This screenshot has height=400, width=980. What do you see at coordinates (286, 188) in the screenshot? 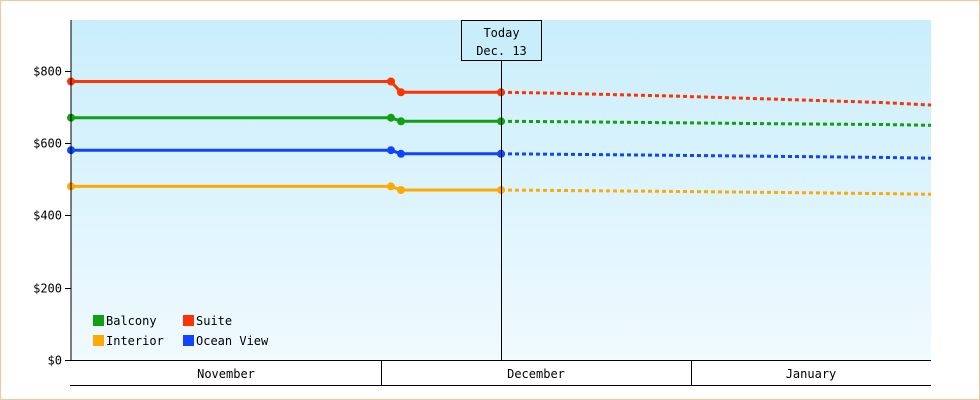
I see `series-interior-history-line` at bounding box center [286, 188].